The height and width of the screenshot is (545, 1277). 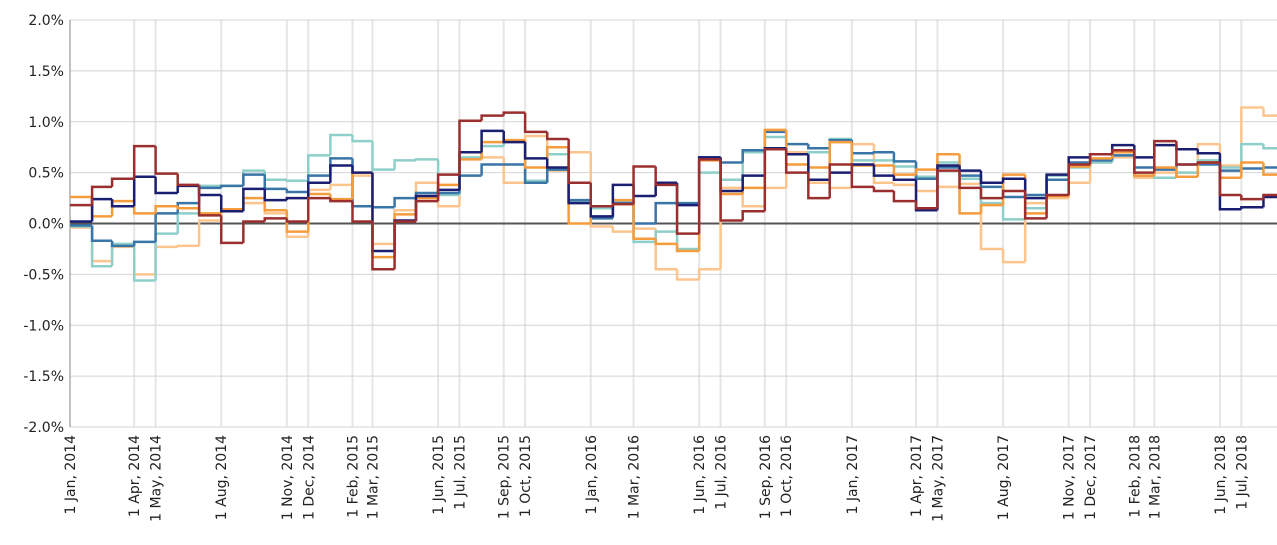 I want to click on x-tick-label: 1 Apr, 2014, so click(x=135, y=476).